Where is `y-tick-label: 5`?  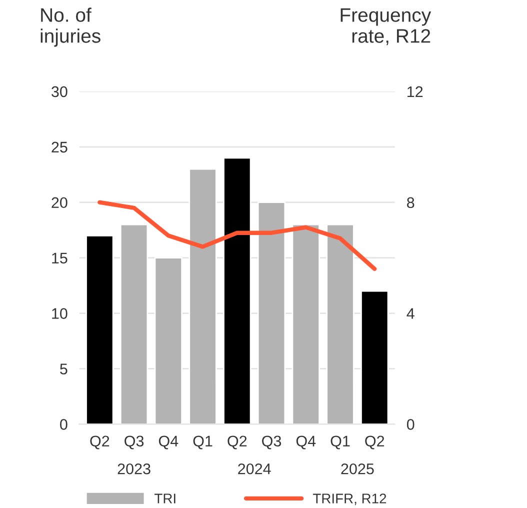
y-tick-label: 5 is located at coordinates (64, 369).